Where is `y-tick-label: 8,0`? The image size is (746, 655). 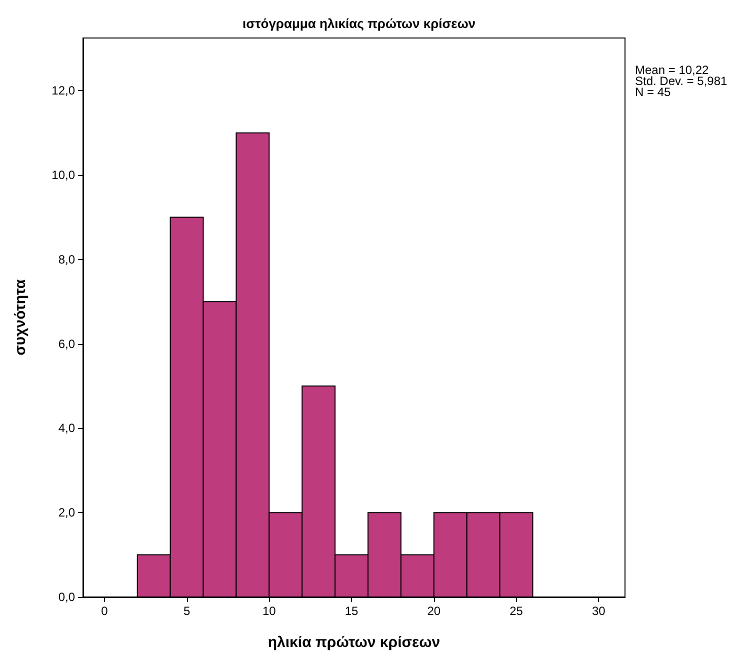
y-tick-label: 8,0 is located at coordinates (67, 259).